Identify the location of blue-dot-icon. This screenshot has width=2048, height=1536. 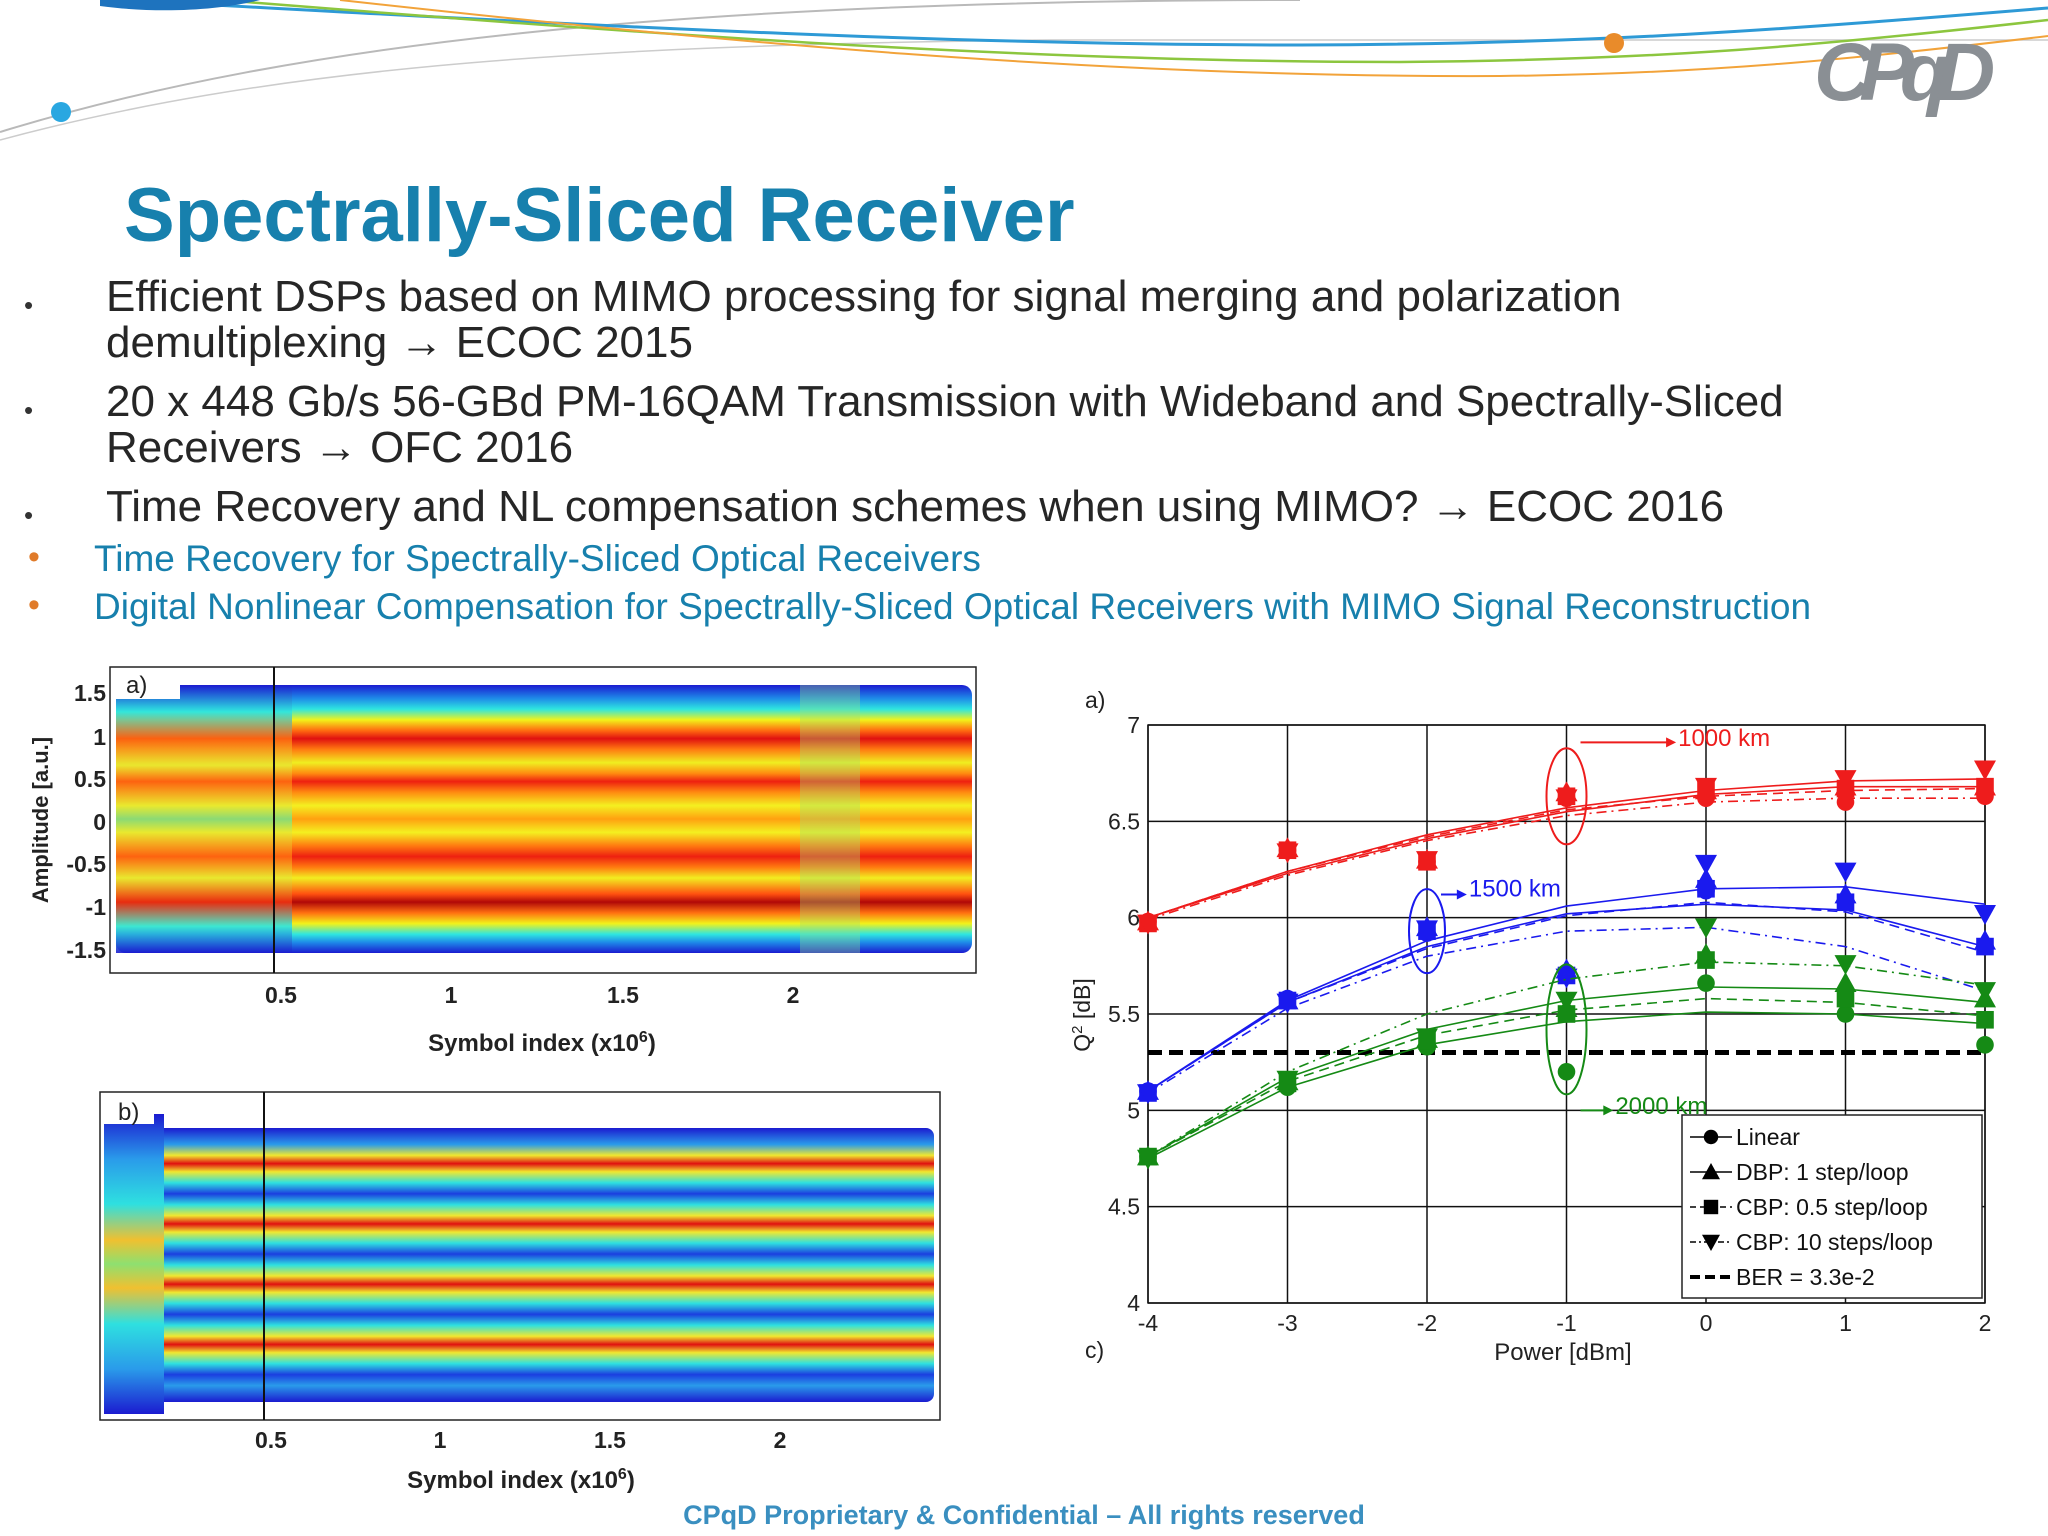
(61, 112).